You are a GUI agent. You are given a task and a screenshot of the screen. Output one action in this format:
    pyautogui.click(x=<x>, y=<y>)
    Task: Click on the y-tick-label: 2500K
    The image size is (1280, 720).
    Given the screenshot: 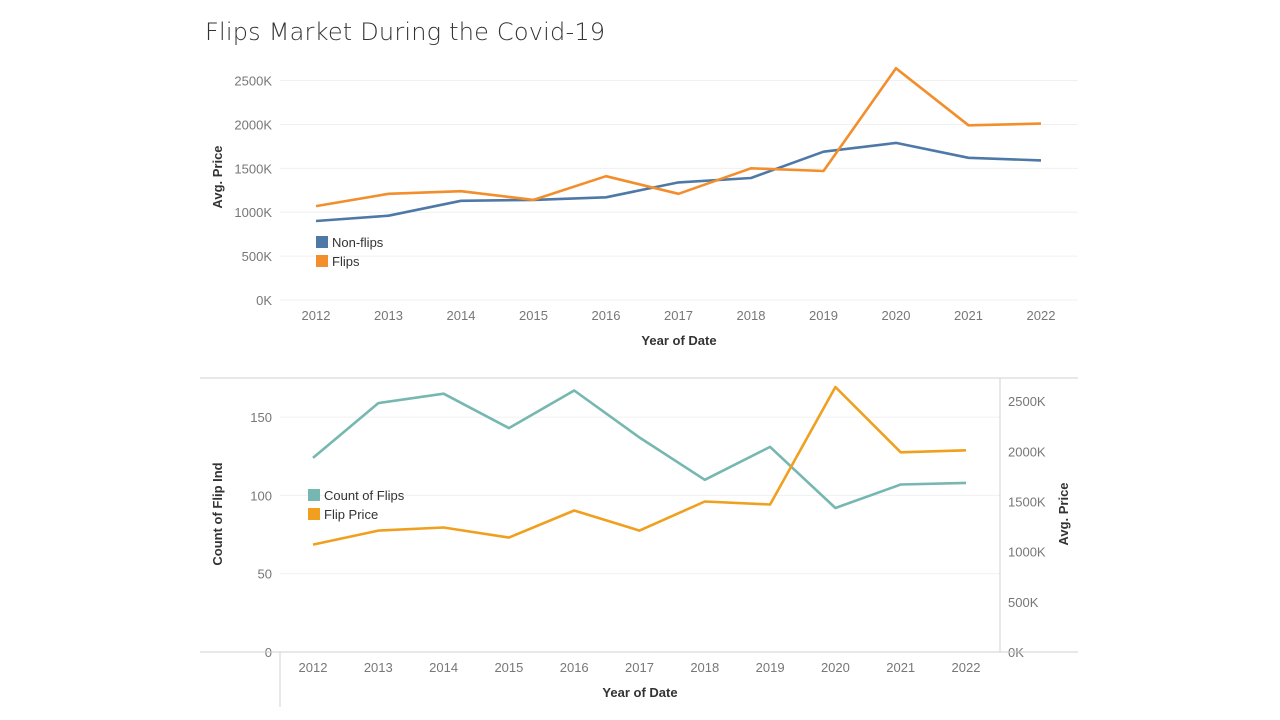 What is the action you would take?
    pyautogui.click(x=253, y=81)
    